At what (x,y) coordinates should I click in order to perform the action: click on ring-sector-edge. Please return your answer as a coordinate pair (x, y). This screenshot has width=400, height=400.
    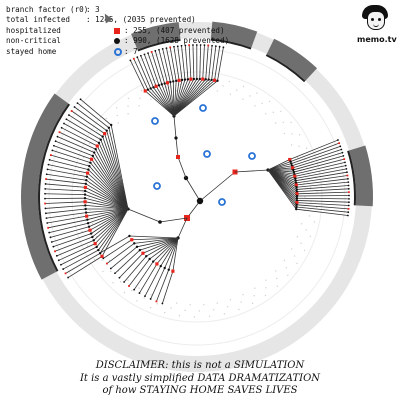
    Looking at the image, I should click on (159, 45).